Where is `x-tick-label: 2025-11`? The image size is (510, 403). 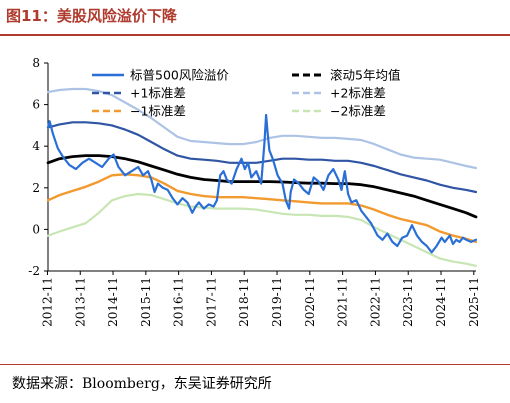 x-tick-label: 2025-11 is located at coordinates (474, 302).